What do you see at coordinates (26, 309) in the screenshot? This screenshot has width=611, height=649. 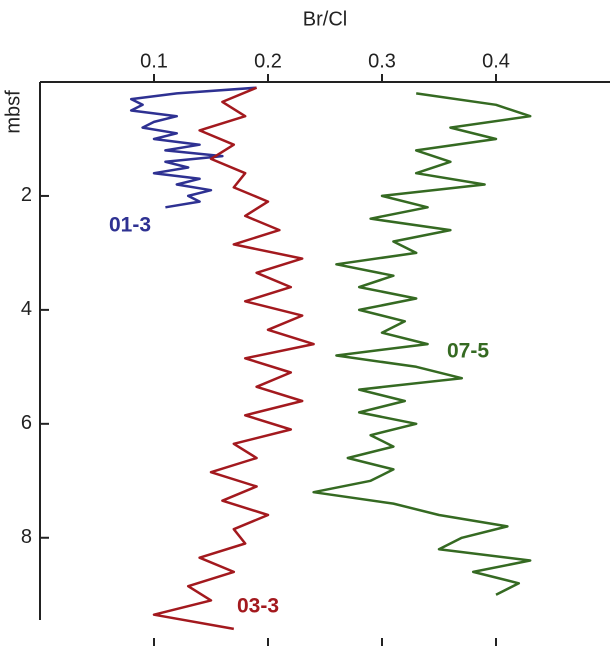 I see `y-tick-label: 4` at bounding box center [26, 309].